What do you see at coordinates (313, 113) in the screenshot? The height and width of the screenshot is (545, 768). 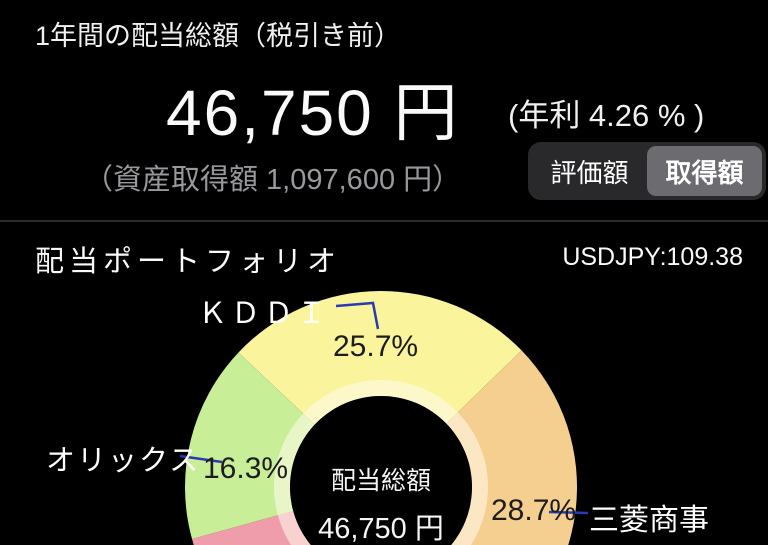 I see `total-dividend-amount: 46,750 円` at bounding box center [313, 113].